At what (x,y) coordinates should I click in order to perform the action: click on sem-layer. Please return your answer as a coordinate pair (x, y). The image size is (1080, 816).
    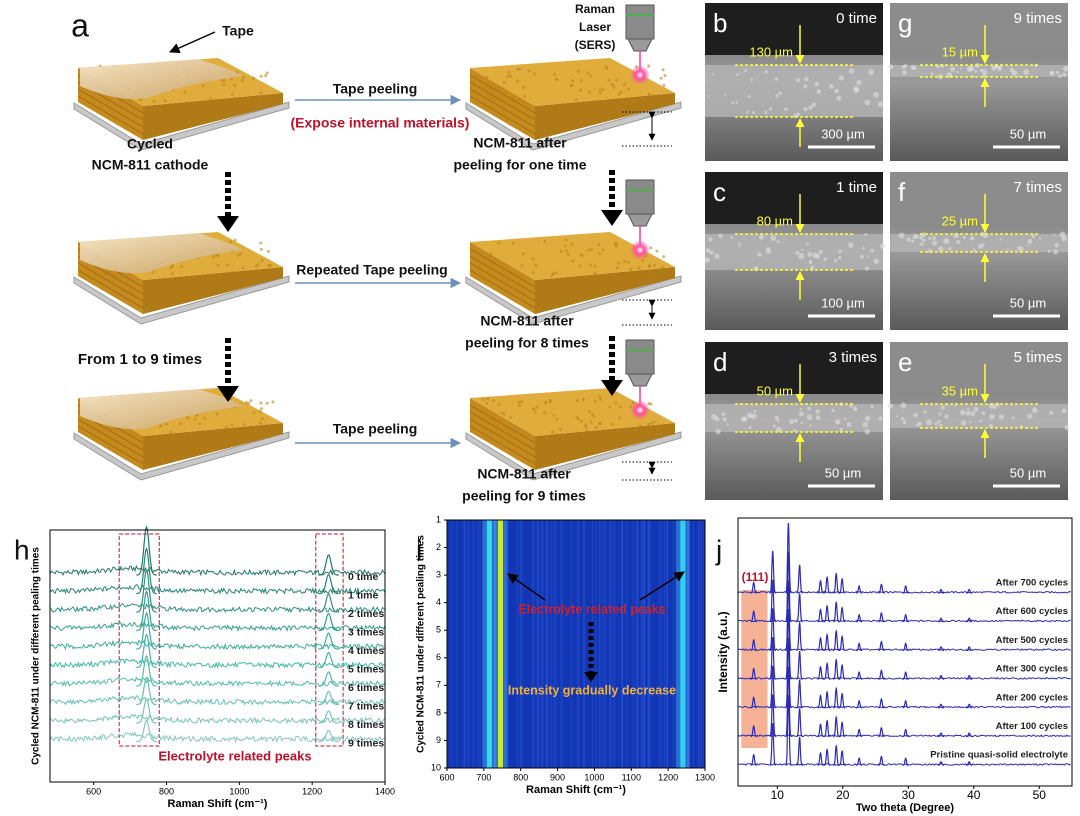
    Looking at the image, I should click on (979, 71).